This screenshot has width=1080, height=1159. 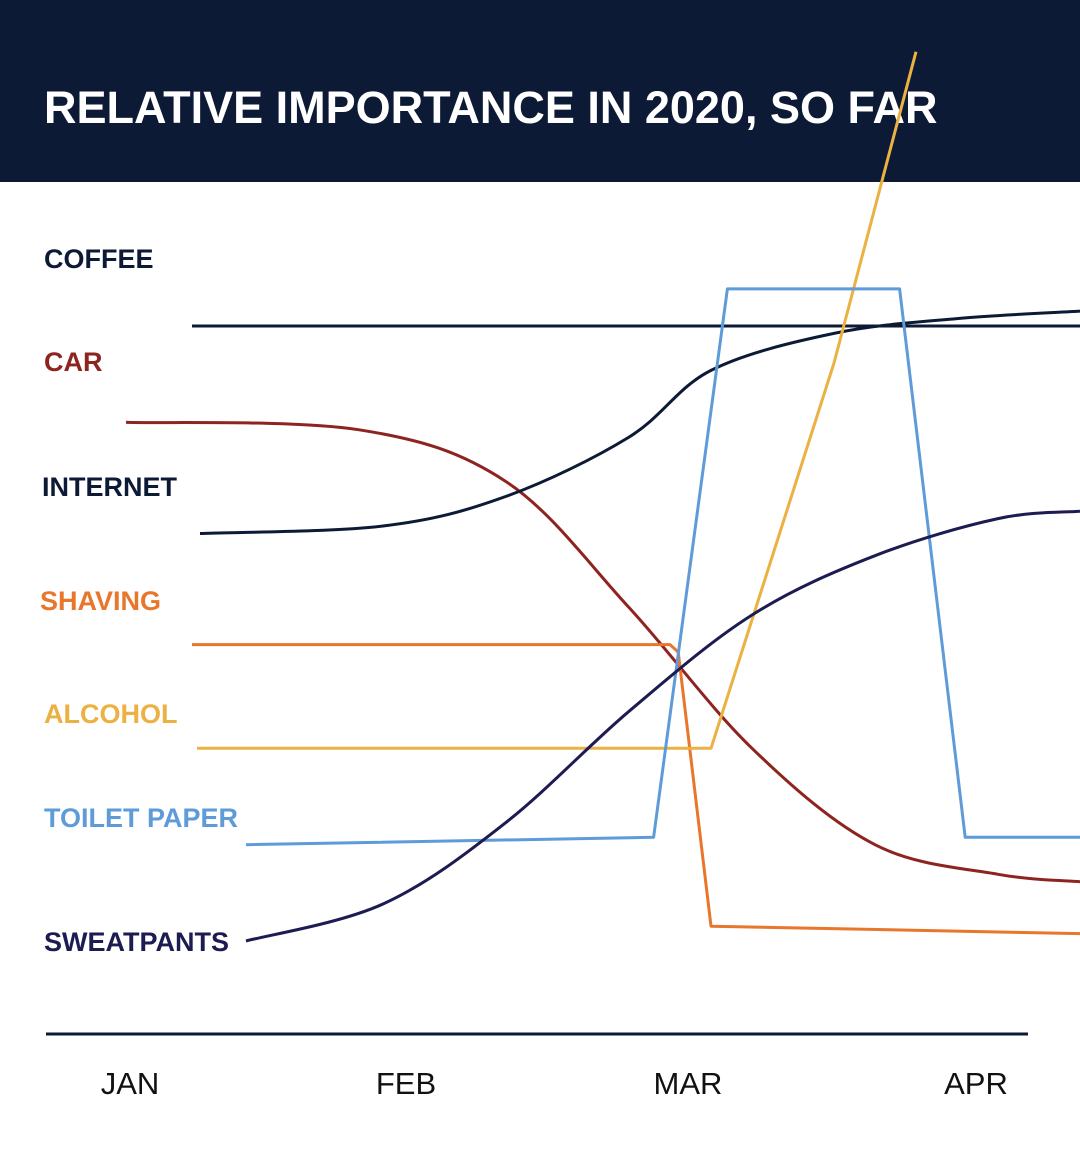 I want to click on x-tick-label-mar: MAR, so click(x=688, y=1083).